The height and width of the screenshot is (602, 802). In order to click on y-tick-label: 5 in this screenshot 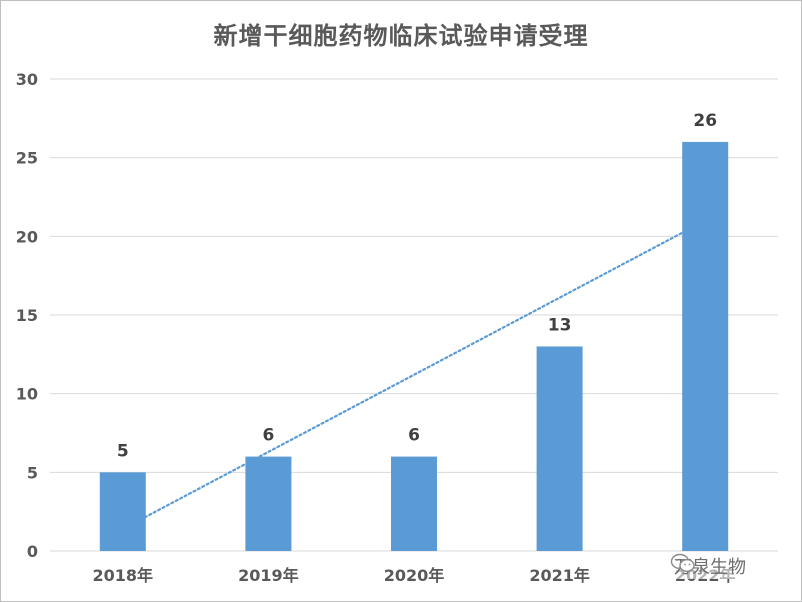, I will do `click(32, 472)`.